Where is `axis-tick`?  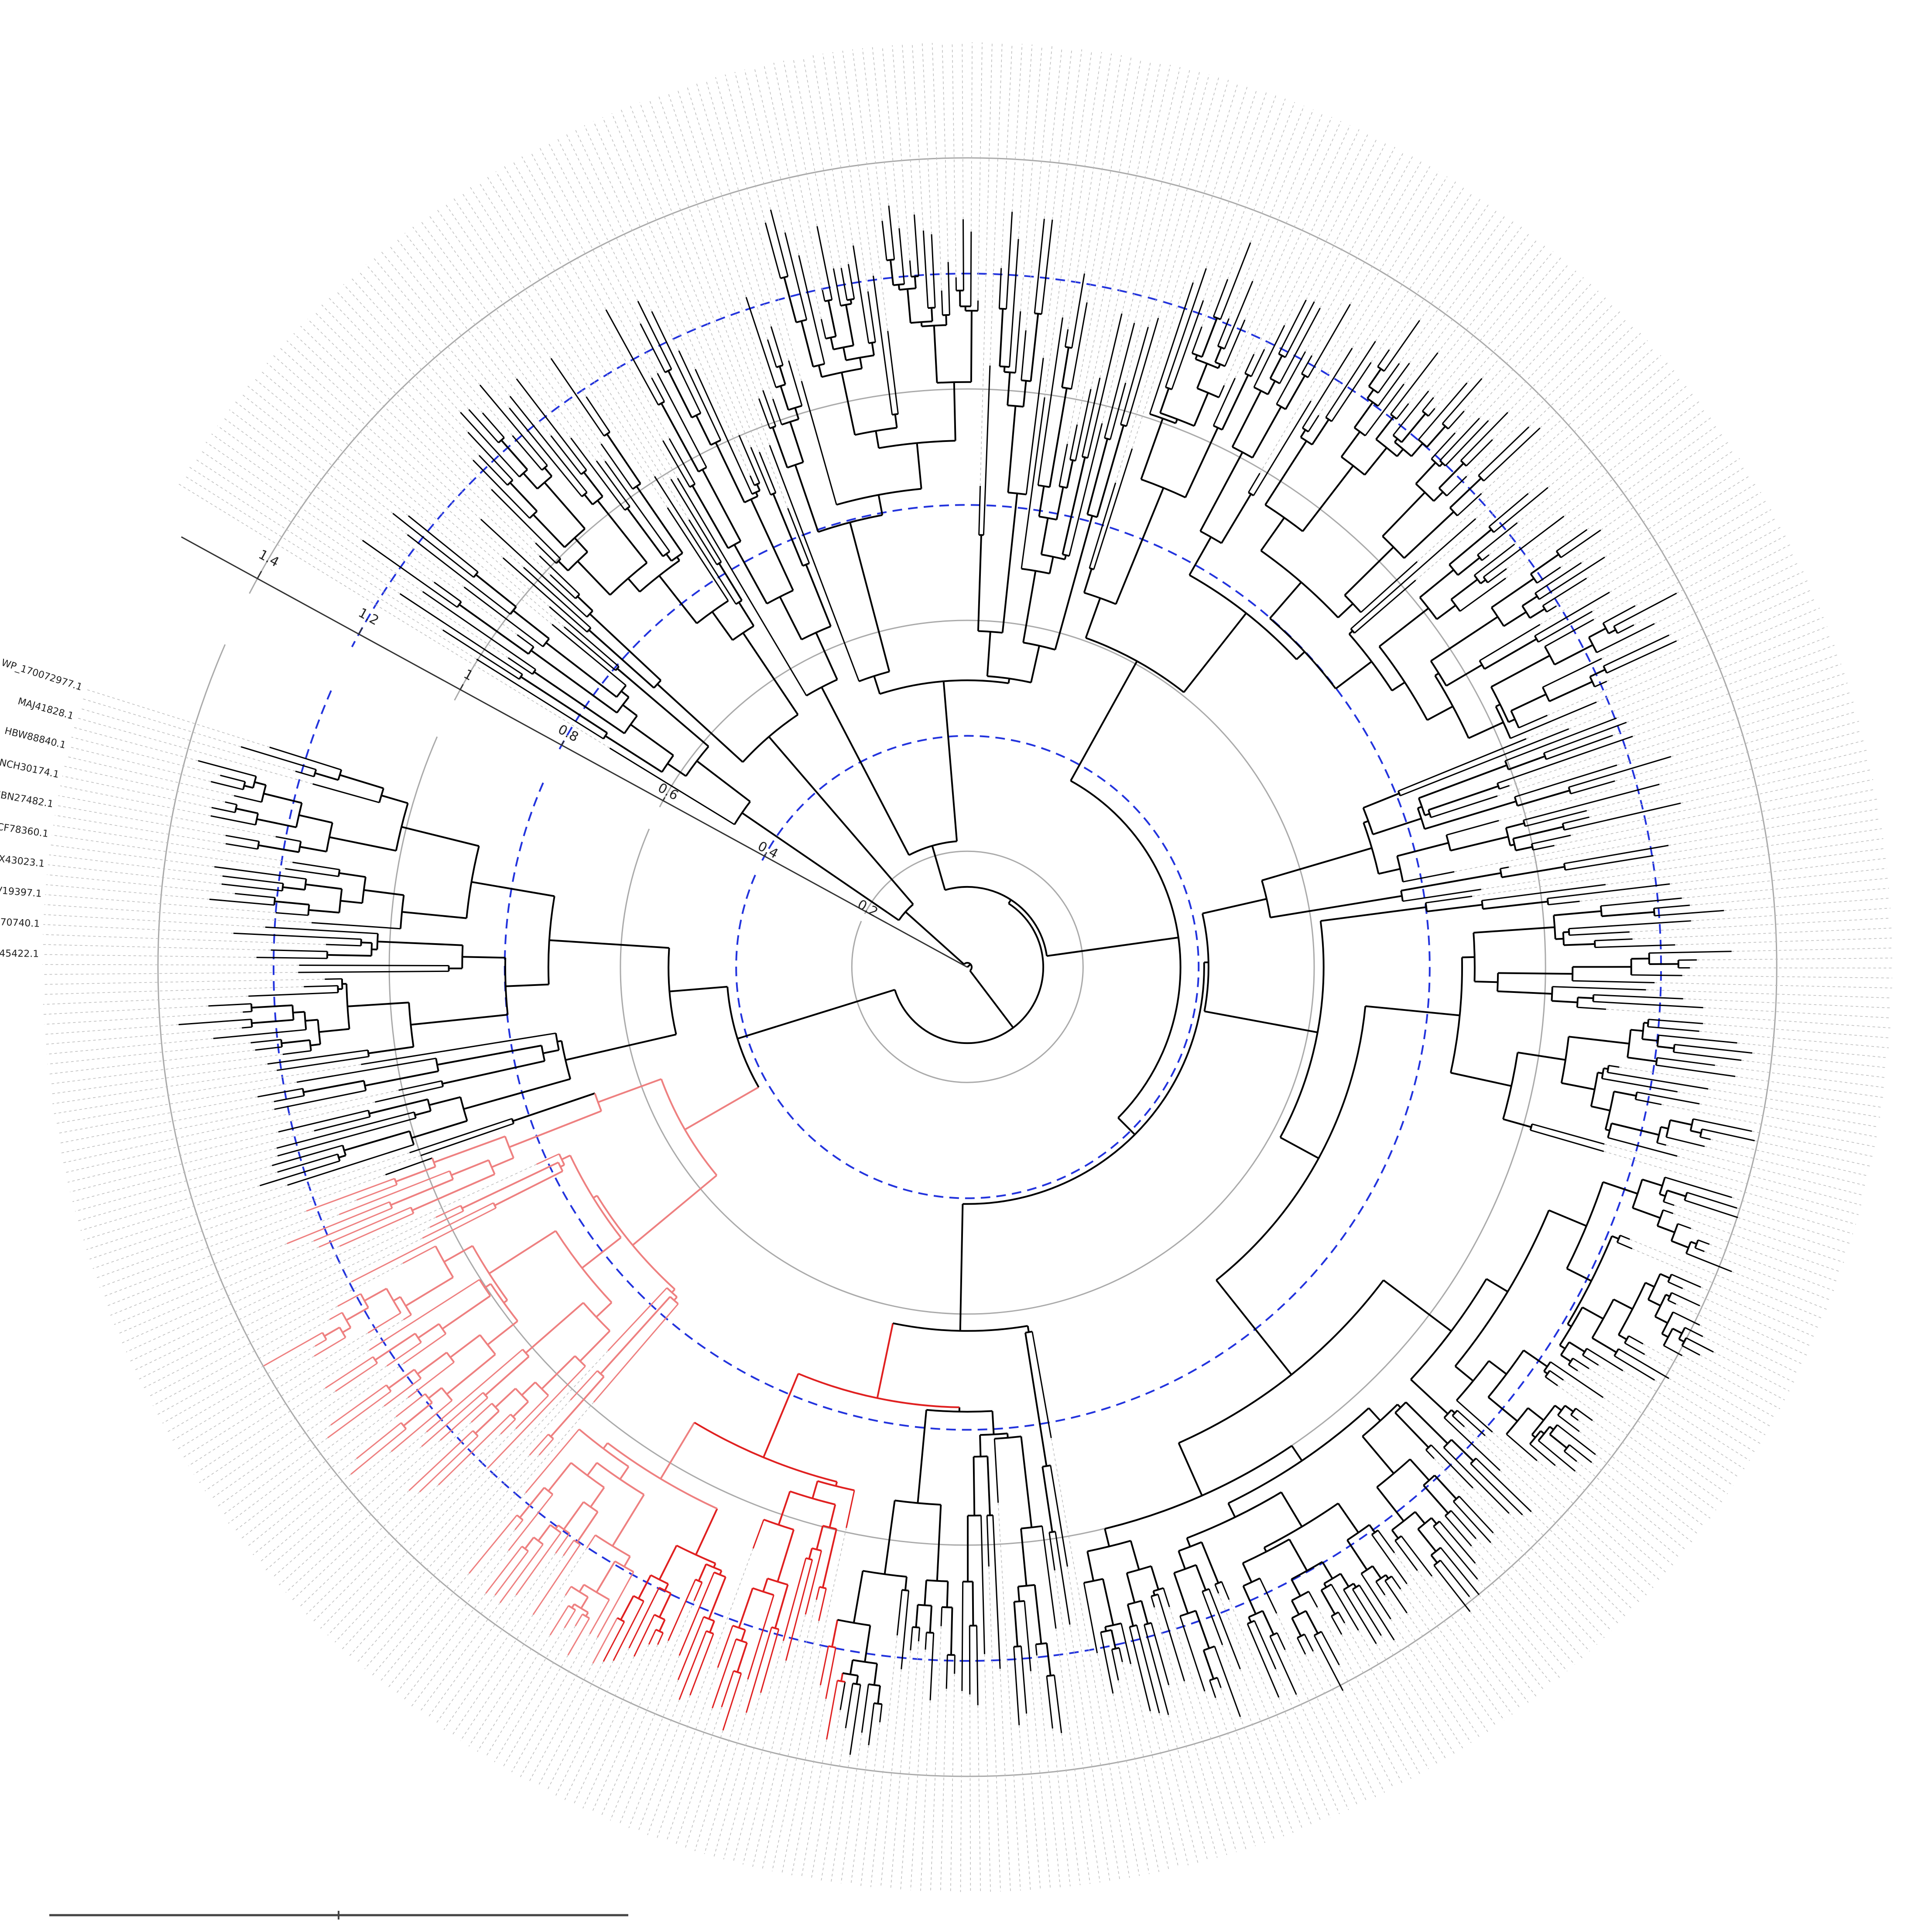
axis-tick is located at coordinates (462, 687).